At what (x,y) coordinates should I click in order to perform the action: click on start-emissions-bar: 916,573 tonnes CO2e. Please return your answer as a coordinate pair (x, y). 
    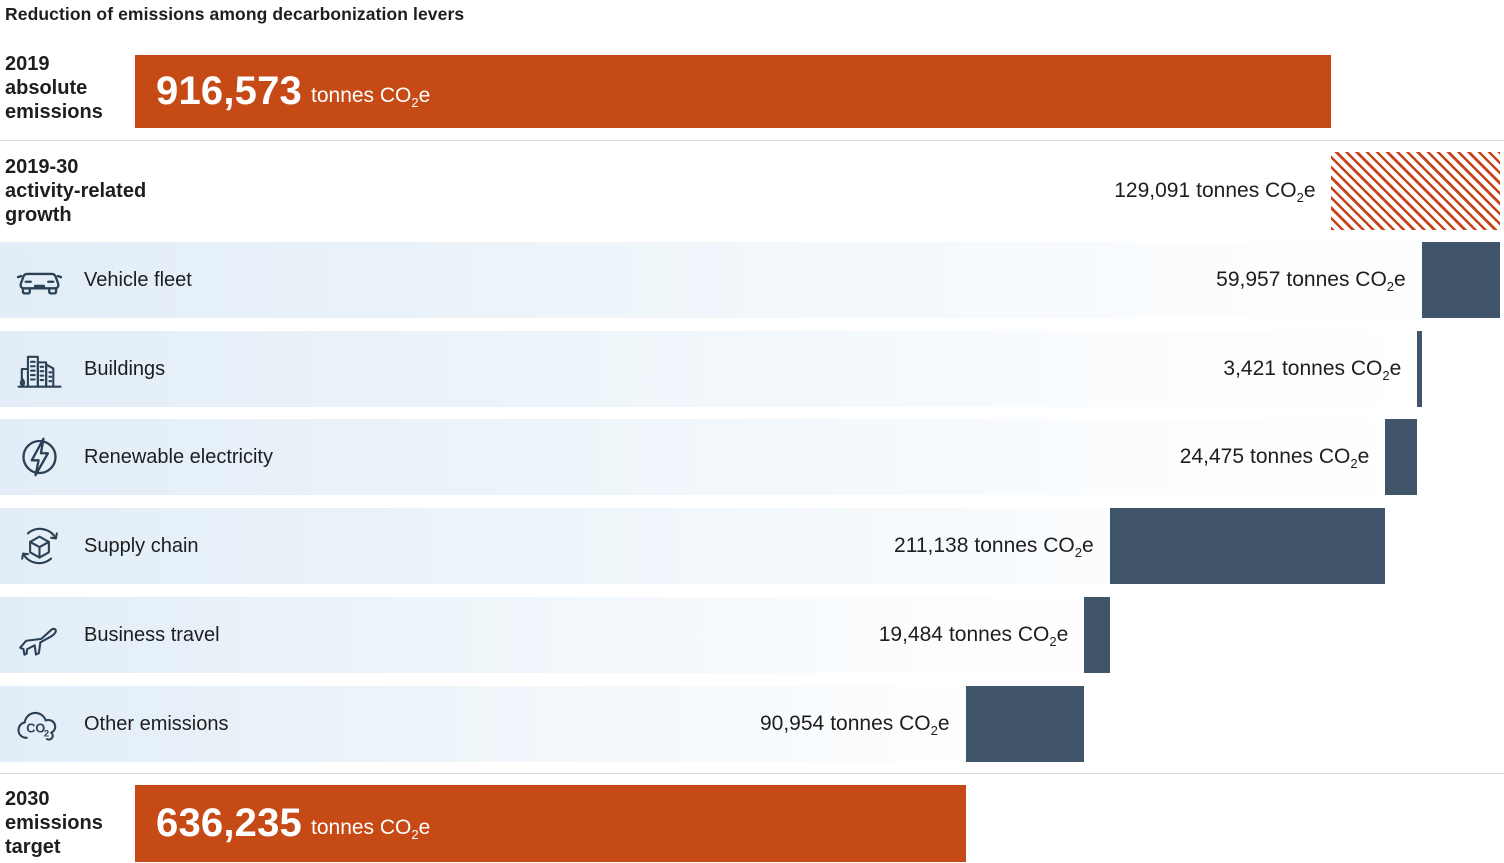
    Looking at the image, I should click on (733, 91).